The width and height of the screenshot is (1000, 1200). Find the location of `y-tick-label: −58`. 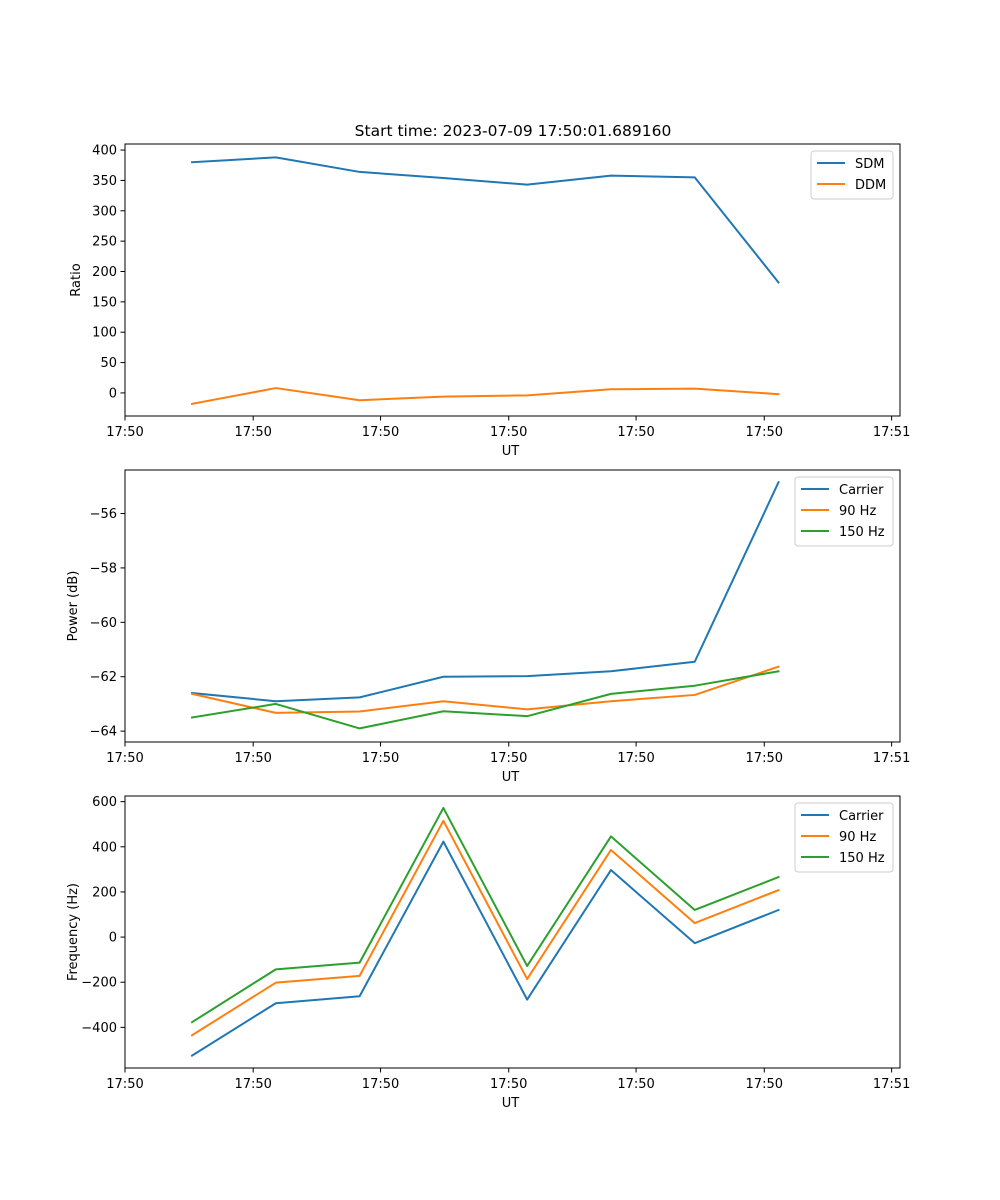

y-tick-label: −58 is located at coordinates (103, 568).